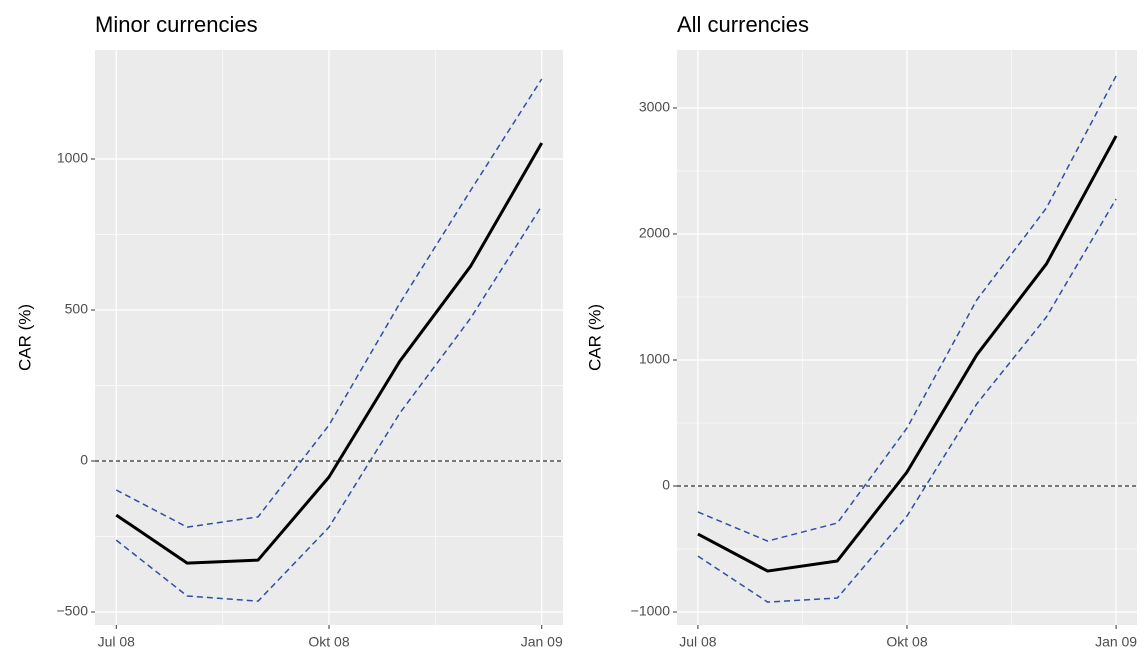  I want to click on chart-title: Minor currencies, so click(176, 24).